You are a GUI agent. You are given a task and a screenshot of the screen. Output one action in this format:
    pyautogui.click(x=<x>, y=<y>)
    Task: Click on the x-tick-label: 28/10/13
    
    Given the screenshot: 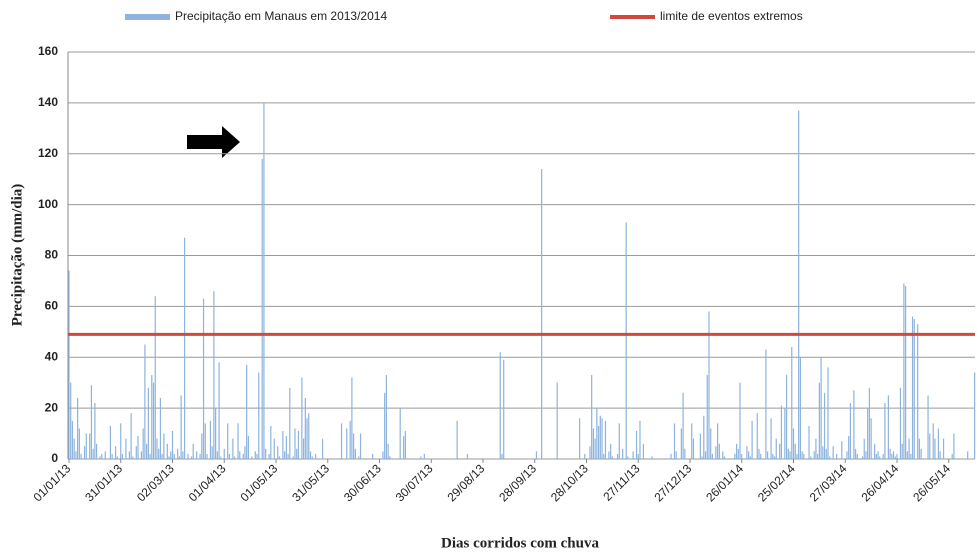 What is the action you would take?
    pyautogui.click(x=569, y=482)
    